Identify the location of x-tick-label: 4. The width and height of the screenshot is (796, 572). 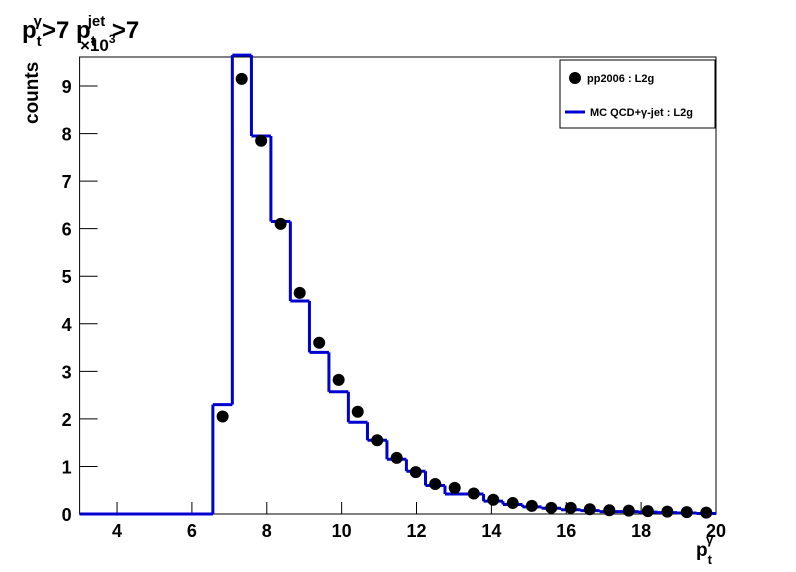
(117, 531).